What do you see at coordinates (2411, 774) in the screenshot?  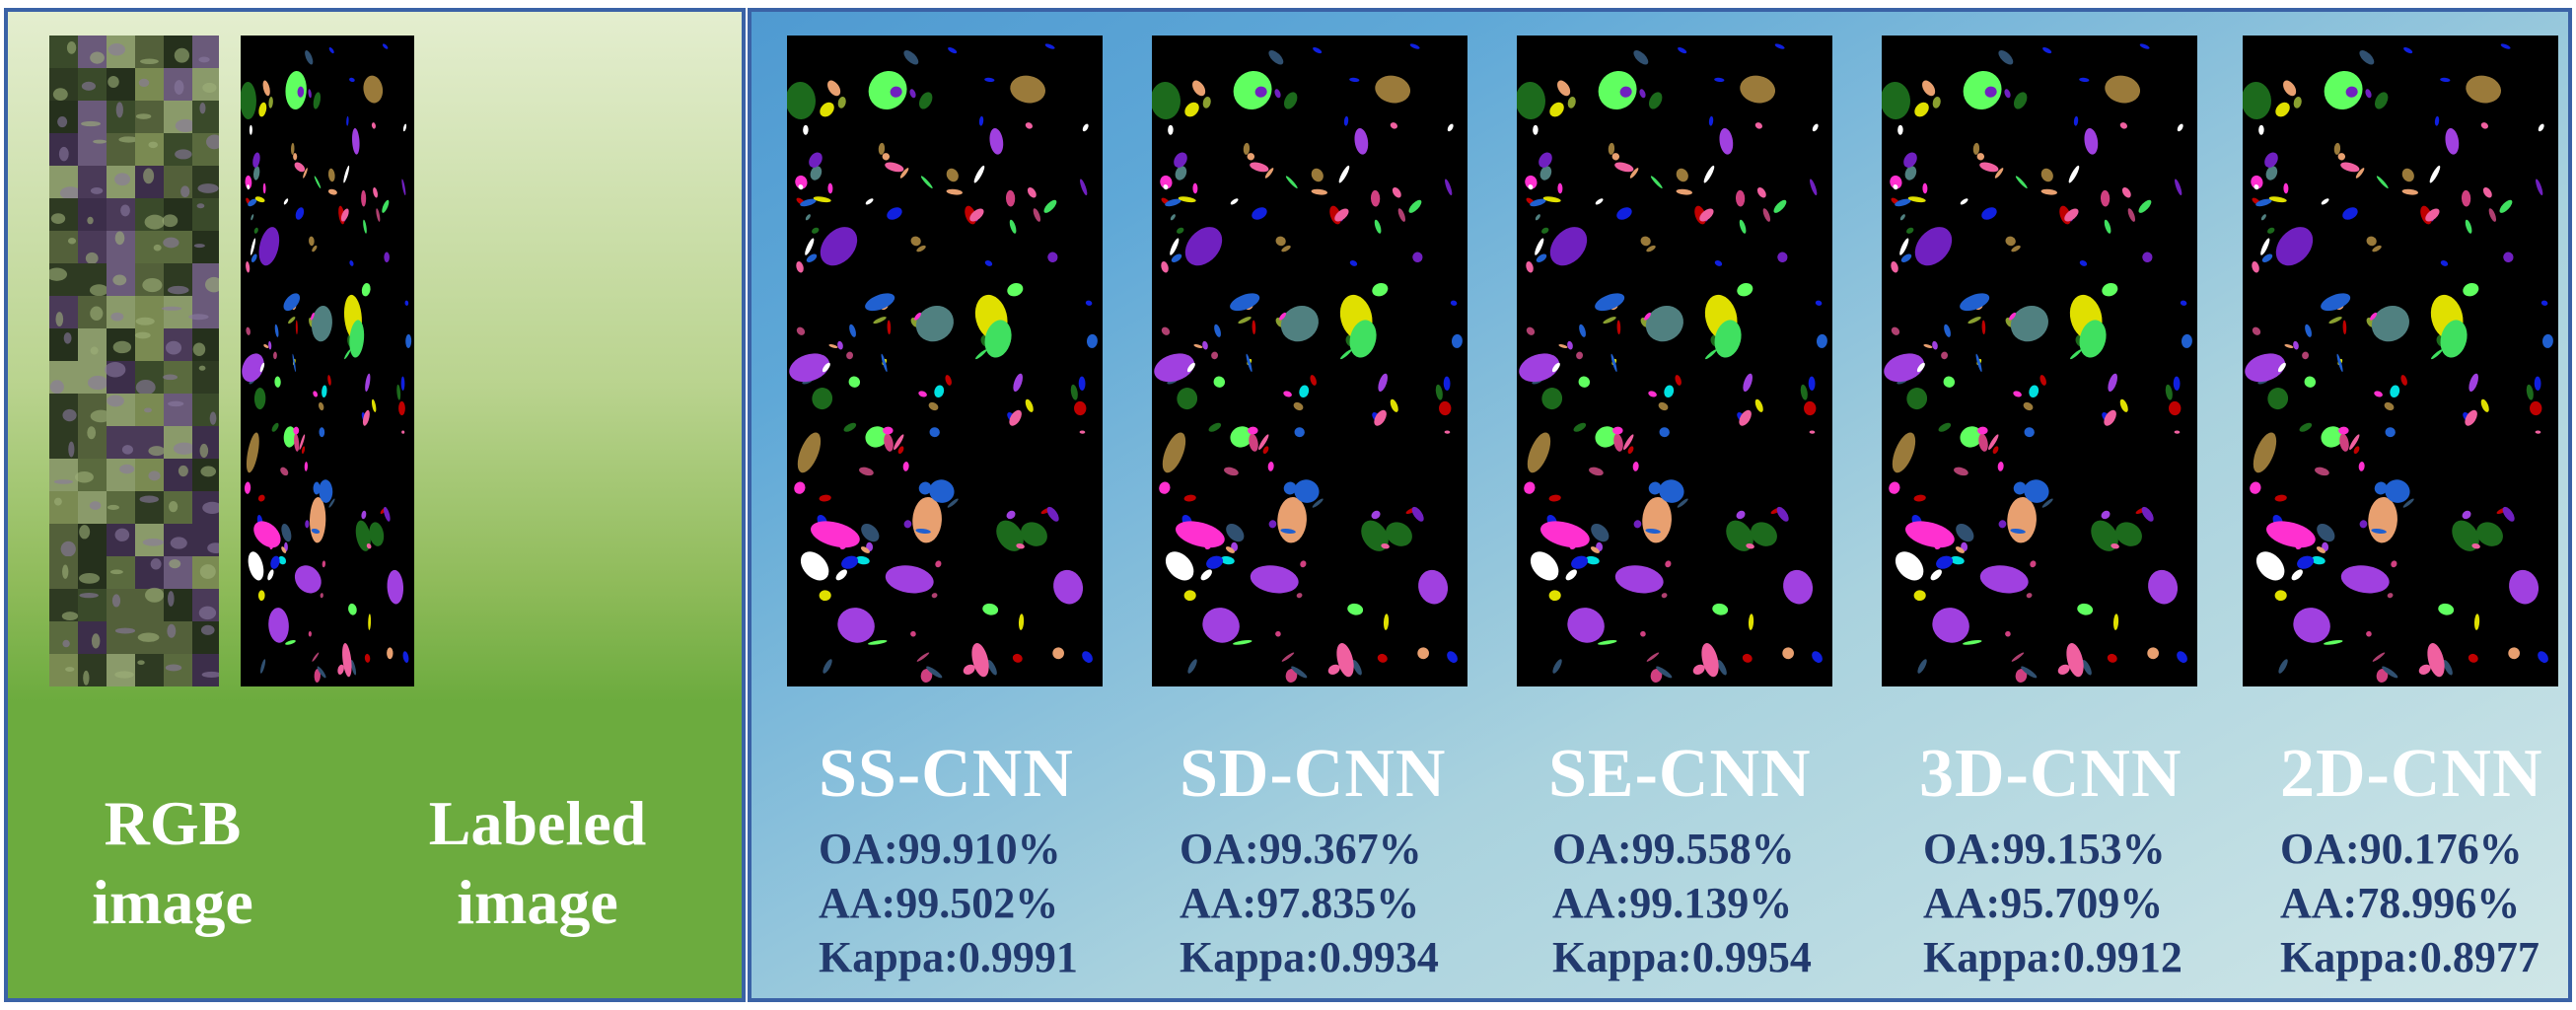 I see `method-title-2d-cnn: 2D-CNN` at bounding box center [2411, 774].